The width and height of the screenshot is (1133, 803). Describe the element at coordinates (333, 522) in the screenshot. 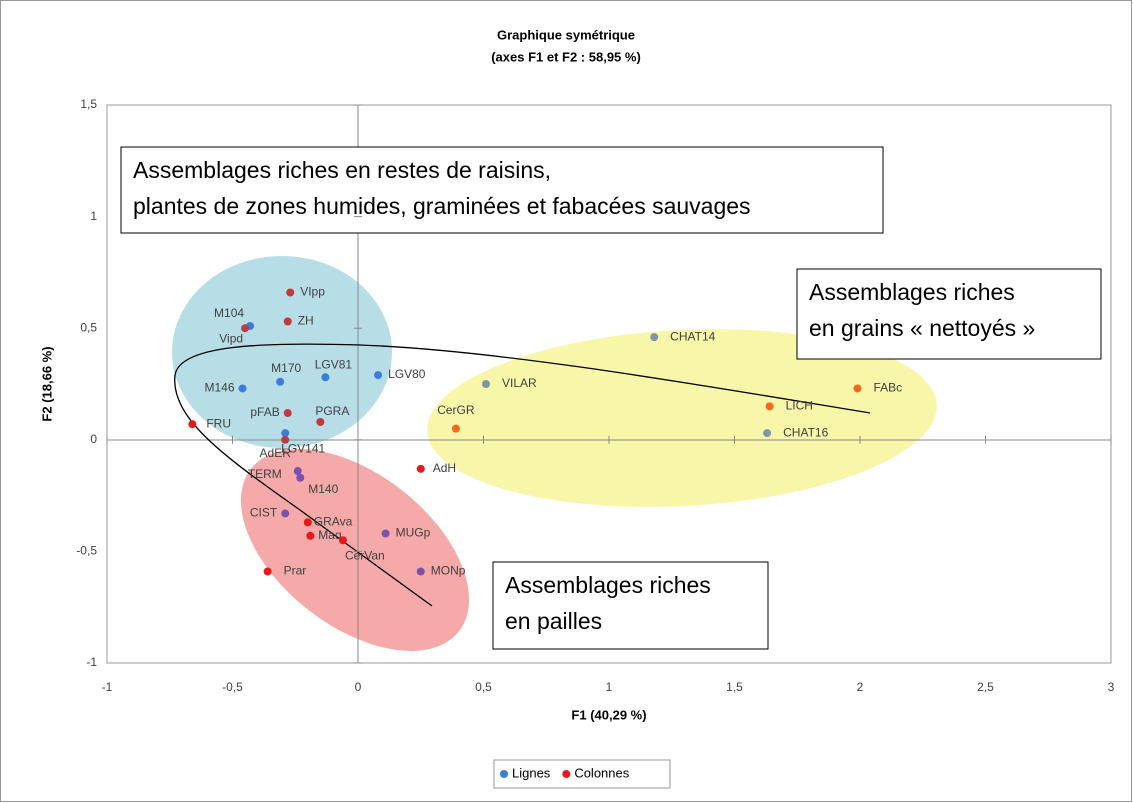

I see `point-label: GRAva` at that location.